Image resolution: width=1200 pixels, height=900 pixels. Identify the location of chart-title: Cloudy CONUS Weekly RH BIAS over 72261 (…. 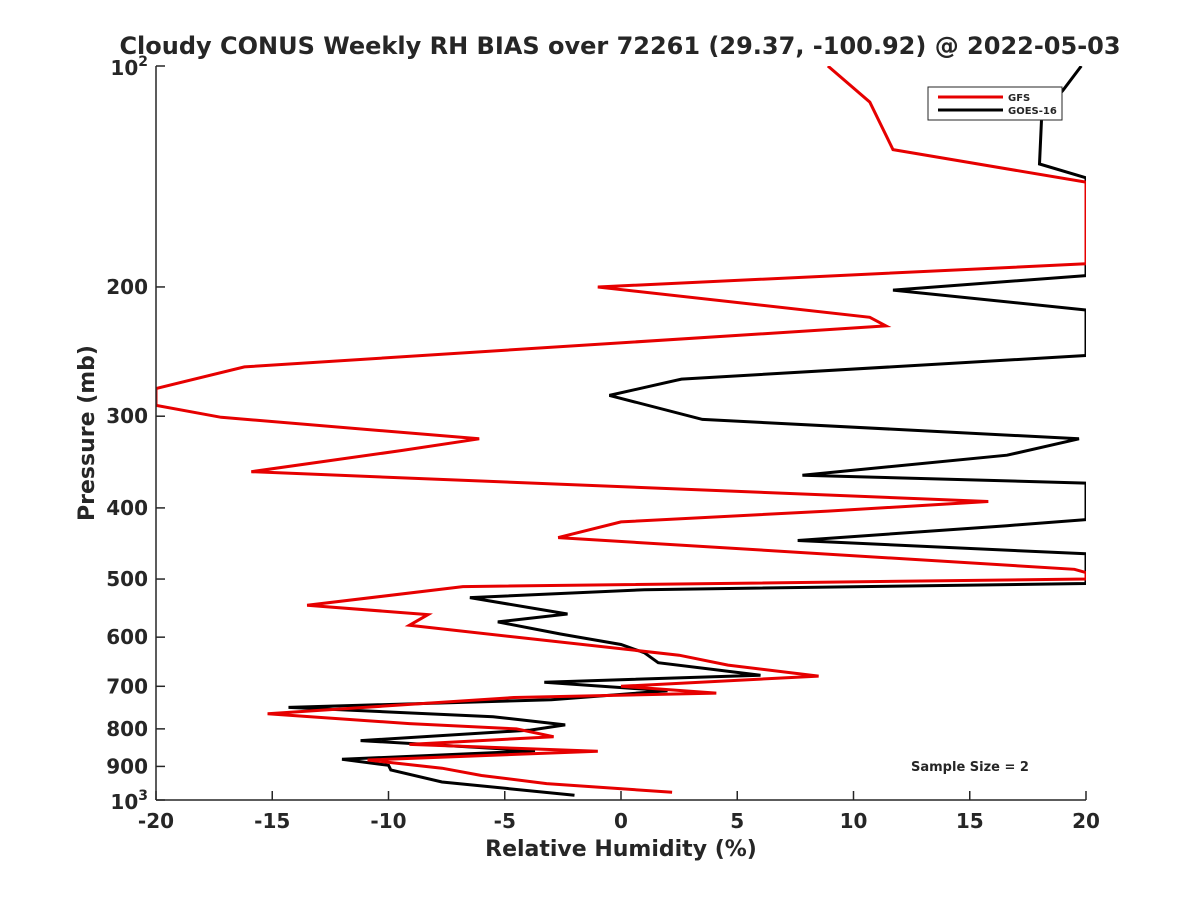
(619, 46).